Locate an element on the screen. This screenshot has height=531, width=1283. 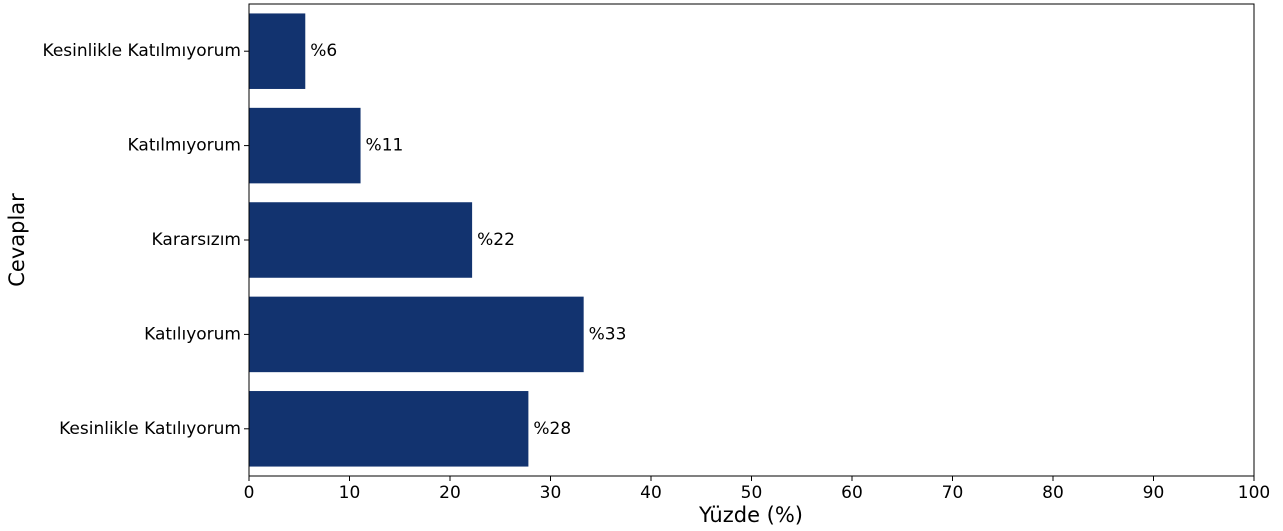
x-axis-ticks: 0 10 20 30 40 50 60 70 80 90 100 is located at coordinates (757, 489).